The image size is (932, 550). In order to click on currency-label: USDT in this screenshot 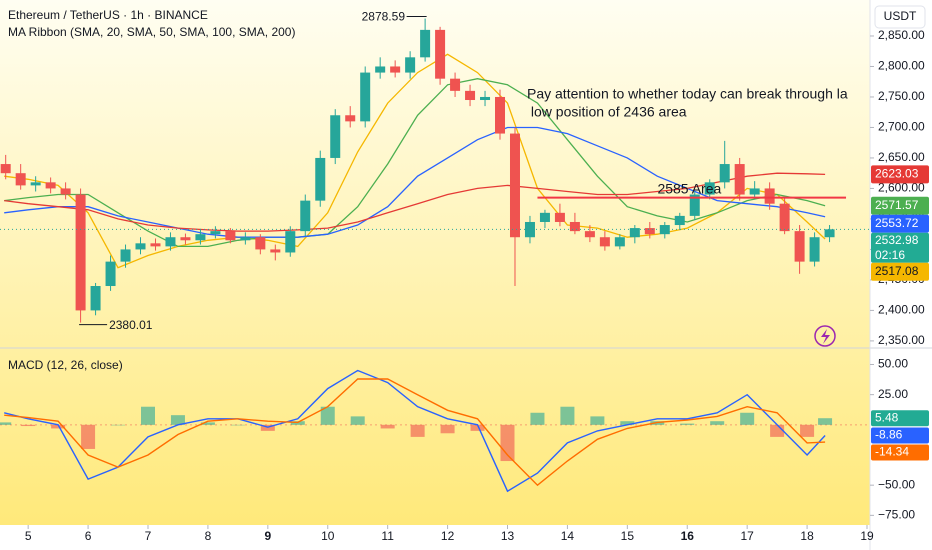, I will do `click(900, 16)`.